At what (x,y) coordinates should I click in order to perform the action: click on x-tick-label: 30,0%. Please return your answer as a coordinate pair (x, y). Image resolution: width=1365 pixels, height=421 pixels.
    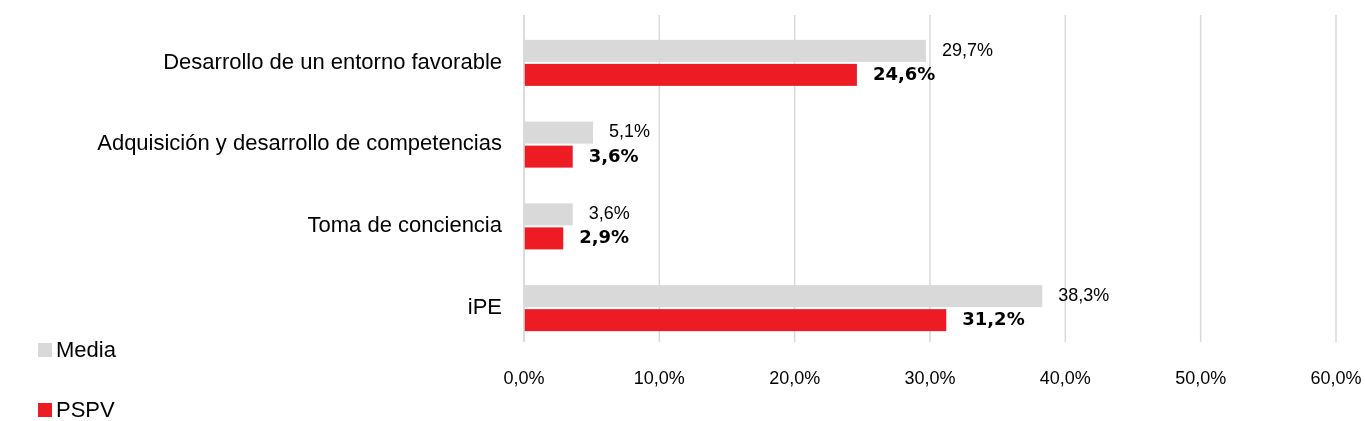
    Looking at the image, I should click on (930, 378).